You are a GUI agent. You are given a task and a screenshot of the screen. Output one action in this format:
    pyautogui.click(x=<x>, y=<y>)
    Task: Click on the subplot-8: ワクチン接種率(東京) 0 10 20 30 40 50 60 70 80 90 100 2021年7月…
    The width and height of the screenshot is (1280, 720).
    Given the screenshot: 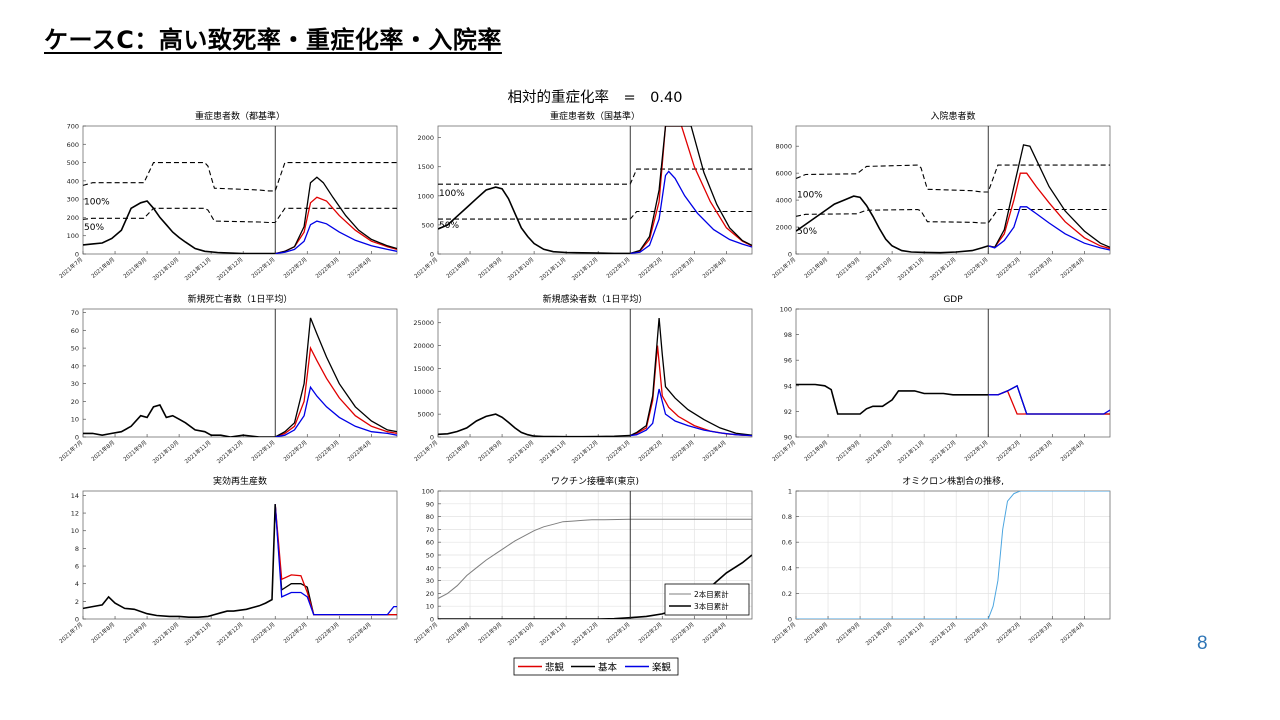 What is the action you would take?
    pyautogui.click(x=582, y=561)
    